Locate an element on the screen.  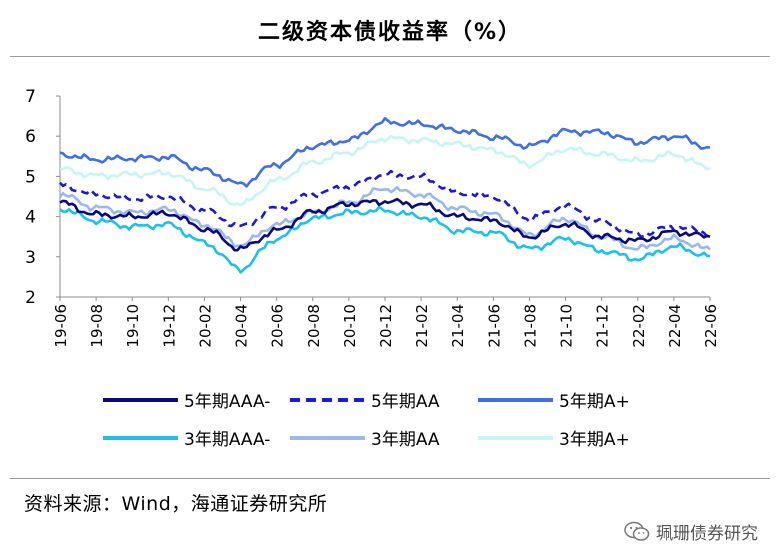
y-tick-label: 4 is located at coordinates (30, 218).